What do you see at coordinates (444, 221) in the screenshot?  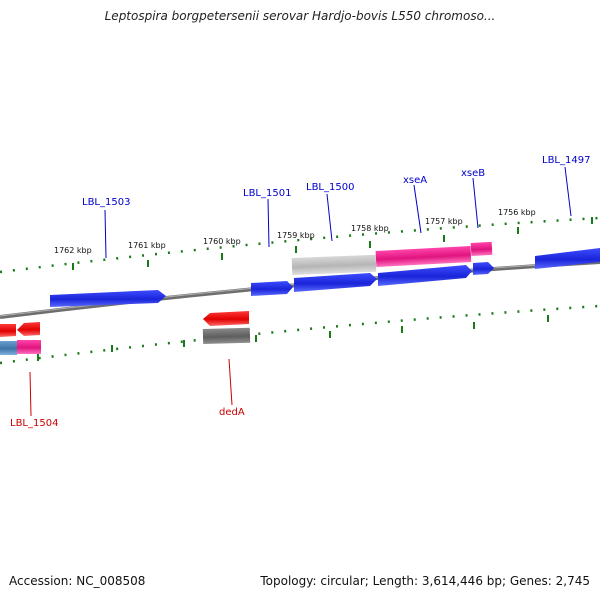 I see `tick-label: 1757 kbp` at bounding box center [444, 221].